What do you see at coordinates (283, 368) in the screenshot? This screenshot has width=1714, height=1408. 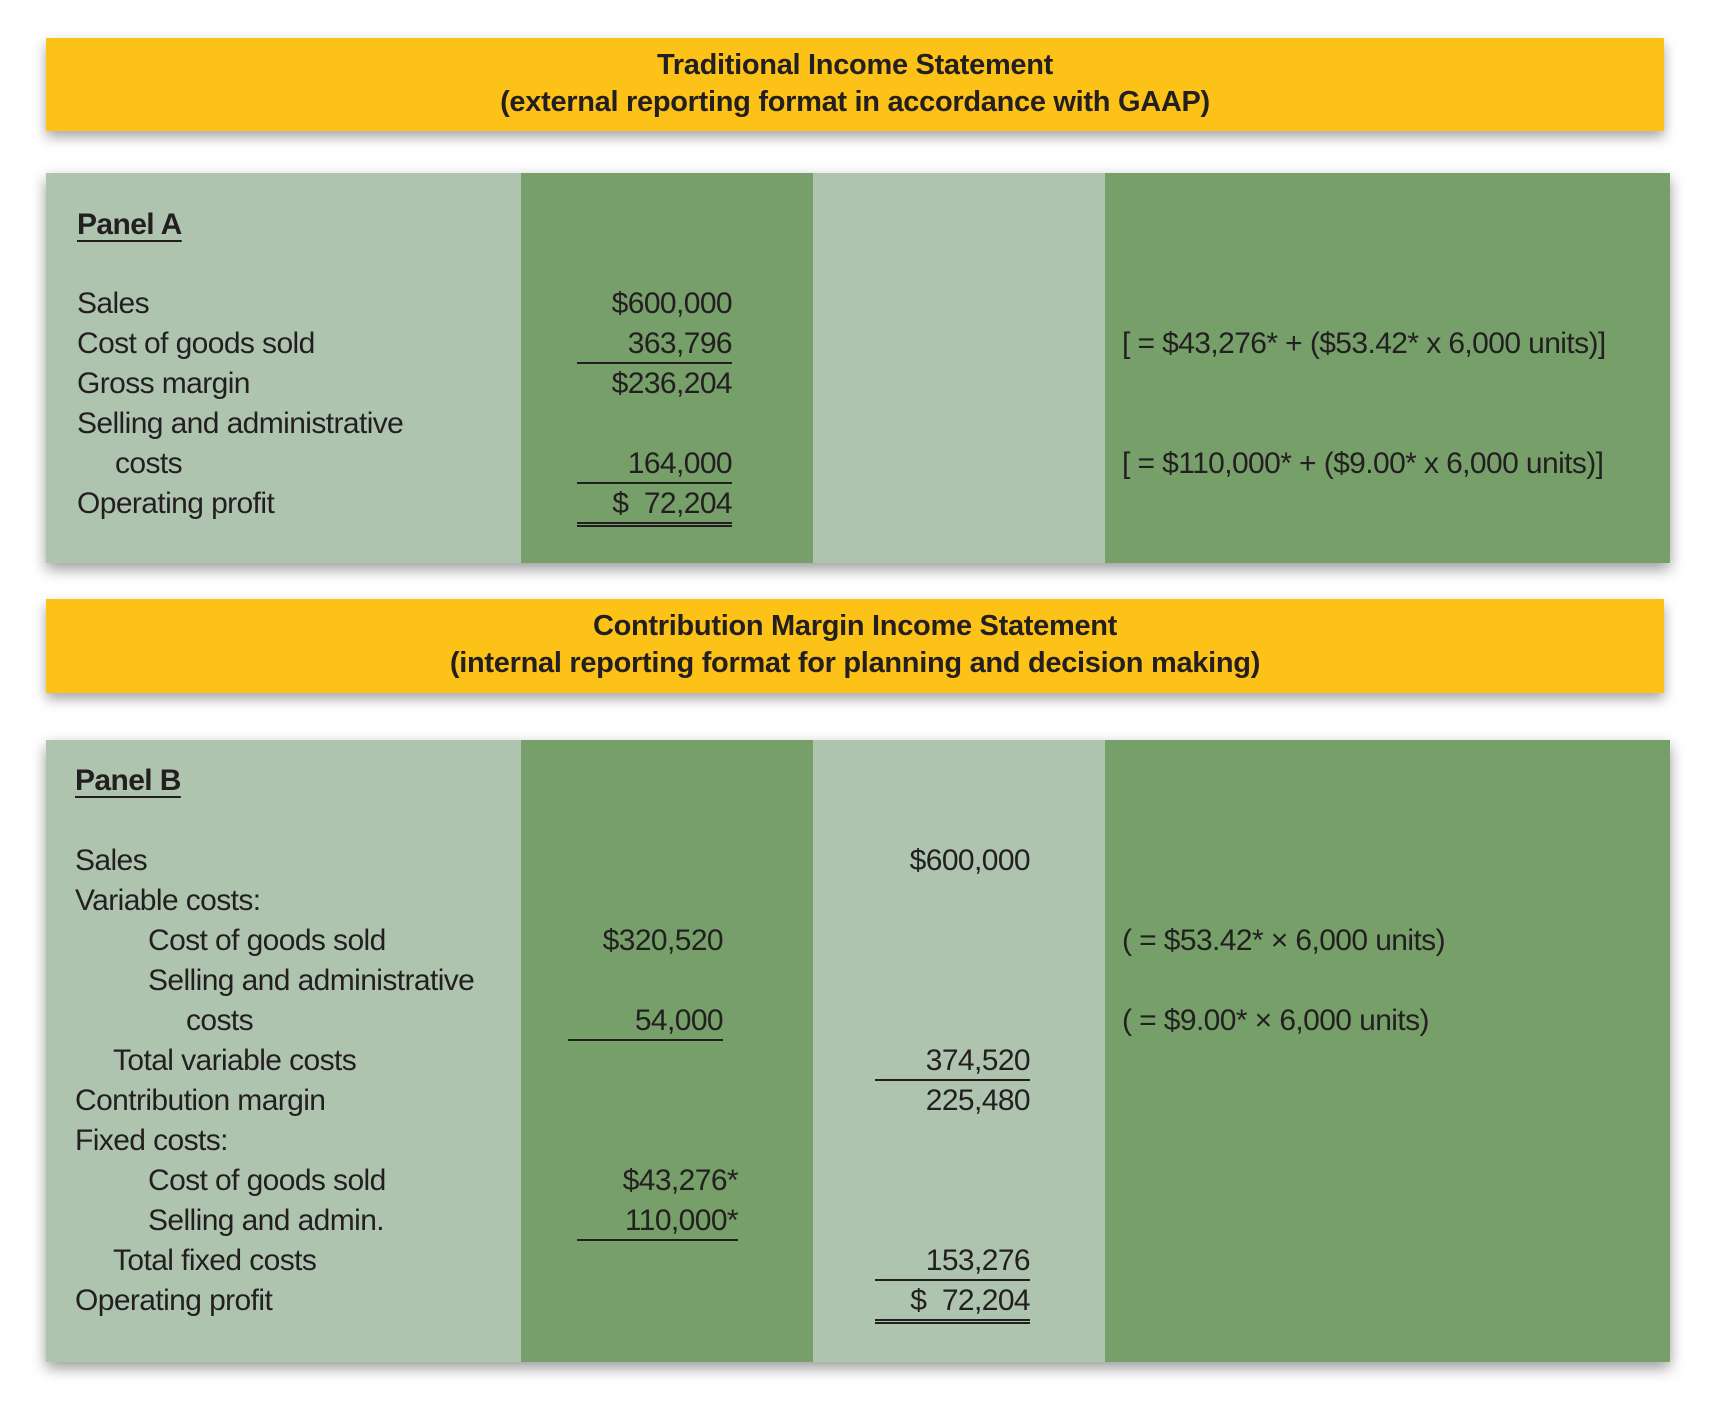 I see `panel-a-label-column` at bounding box center [283, 368].